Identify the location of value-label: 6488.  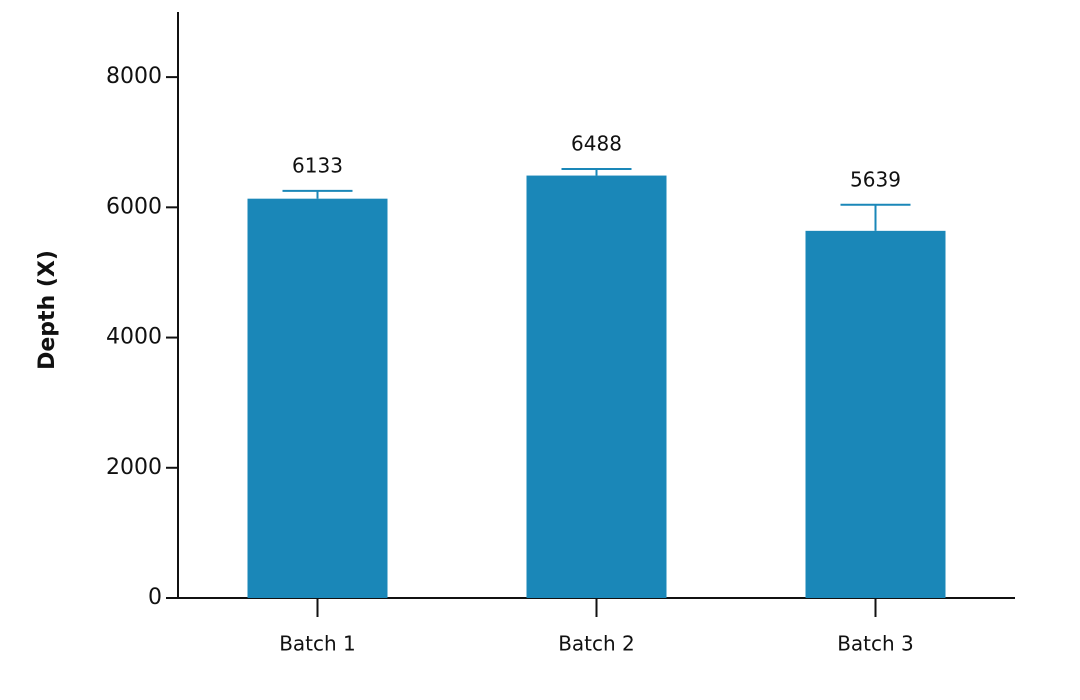
(596, 144).